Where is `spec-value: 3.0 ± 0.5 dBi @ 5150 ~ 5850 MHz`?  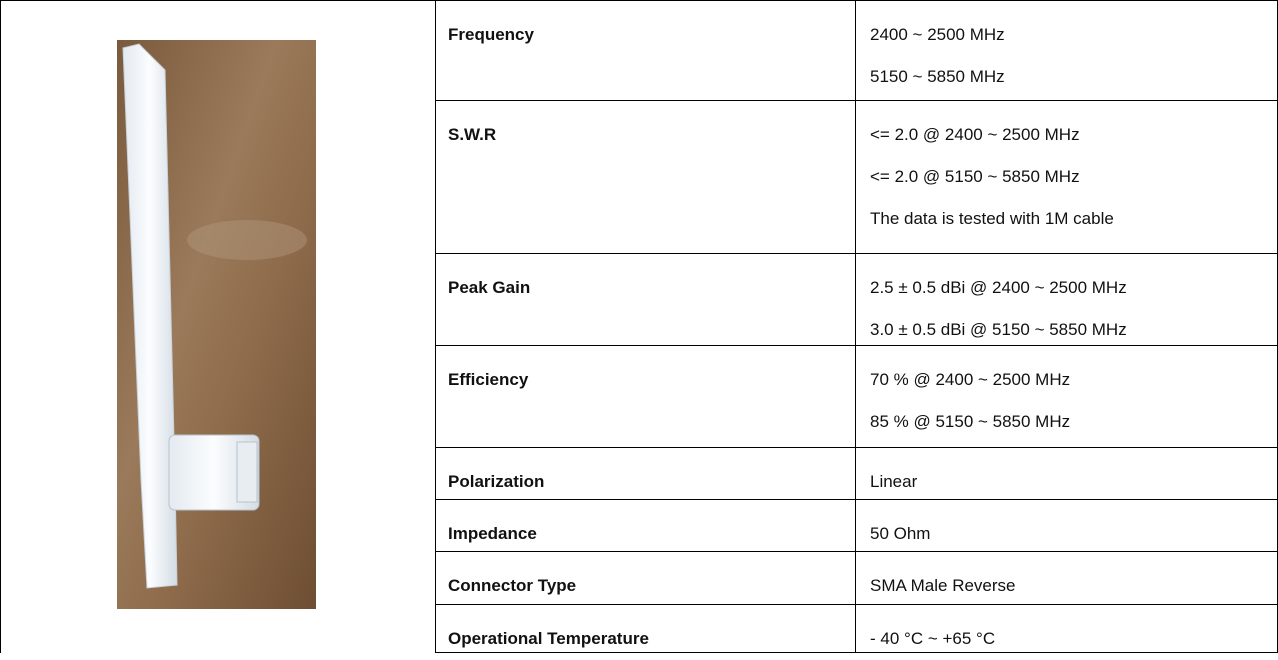
spec-value: 3.0 ± 0.5 dBi @ 5150 ~ 5850 MHz is located at coordinates (998, 329).